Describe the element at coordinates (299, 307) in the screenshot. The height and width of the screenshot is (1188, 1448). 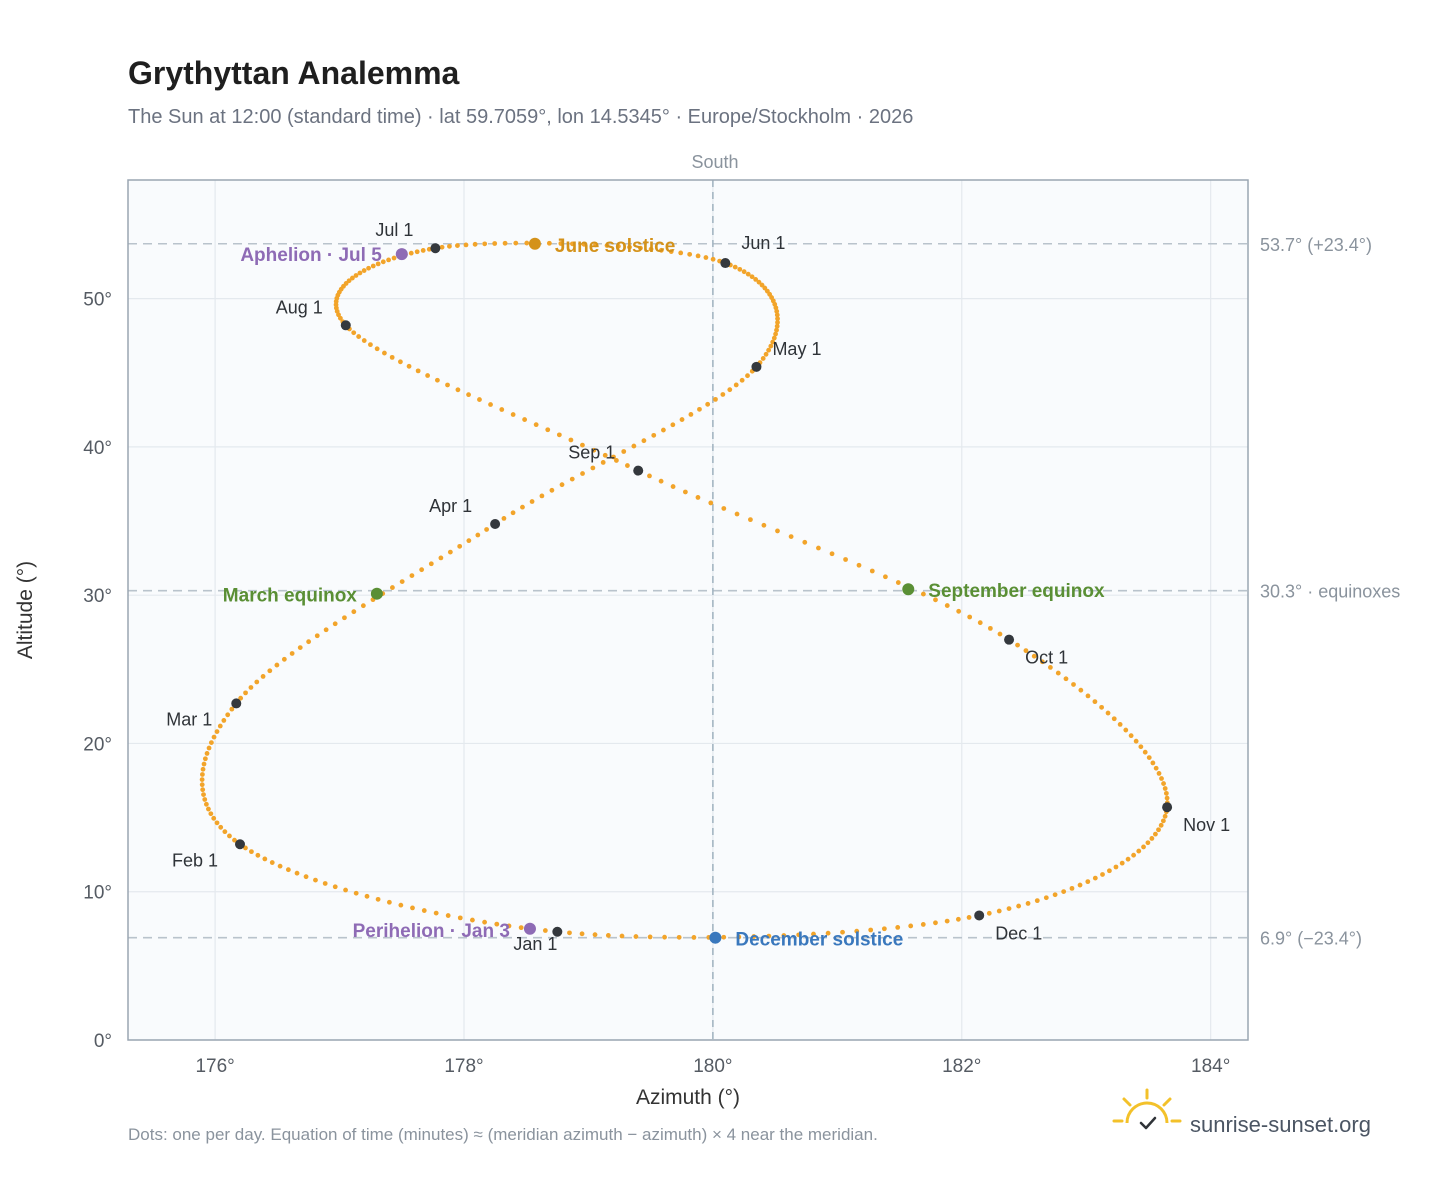
I see `month-label: Aug 1` at that location.